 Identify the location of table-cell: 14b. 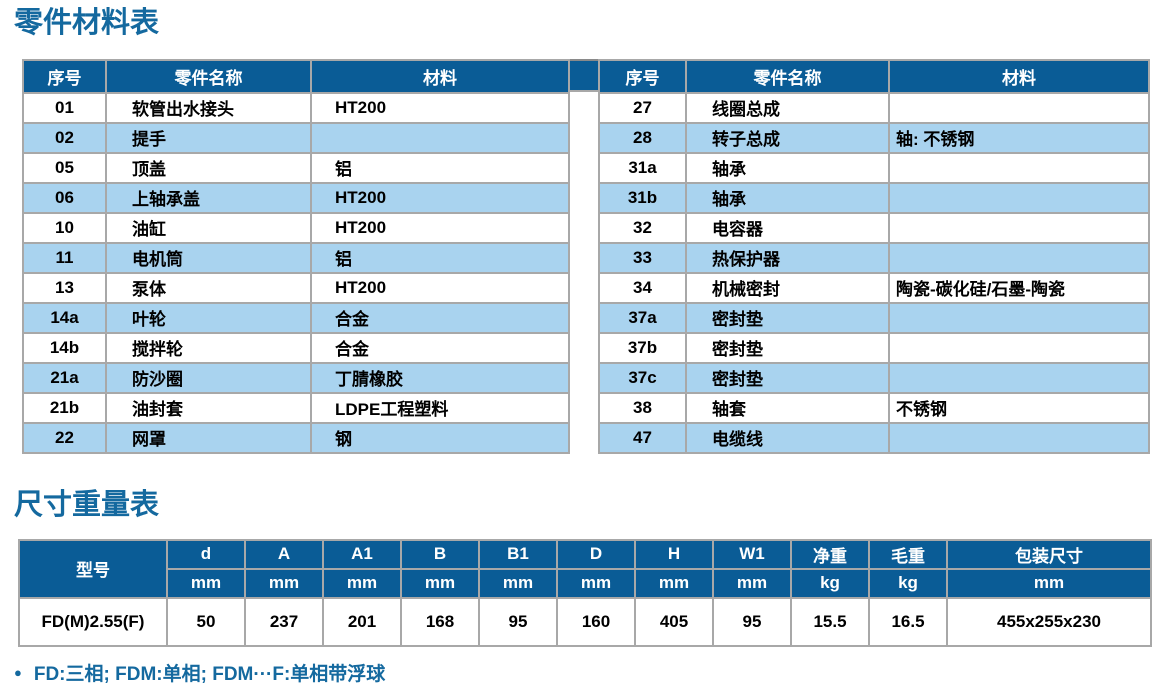
(64, 347).